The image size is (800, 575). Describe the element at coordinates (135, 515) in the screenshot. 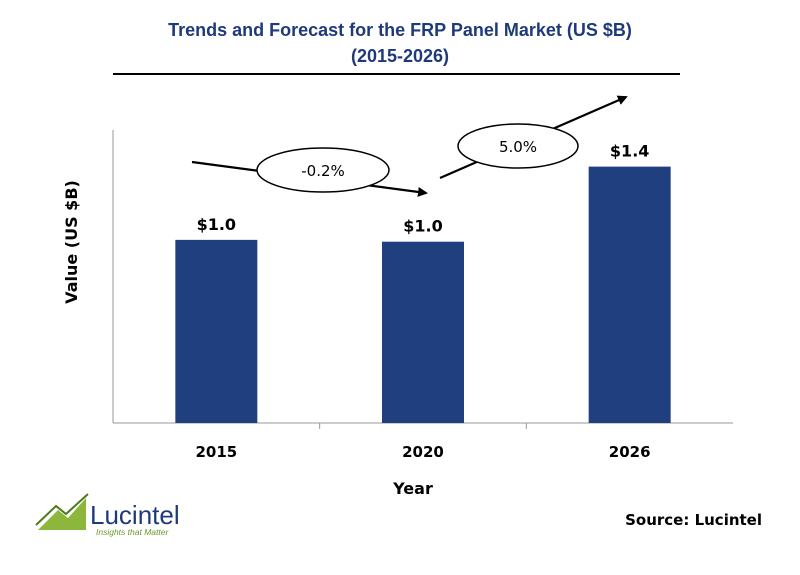

I see `logo-name: Lucintel` at that location.